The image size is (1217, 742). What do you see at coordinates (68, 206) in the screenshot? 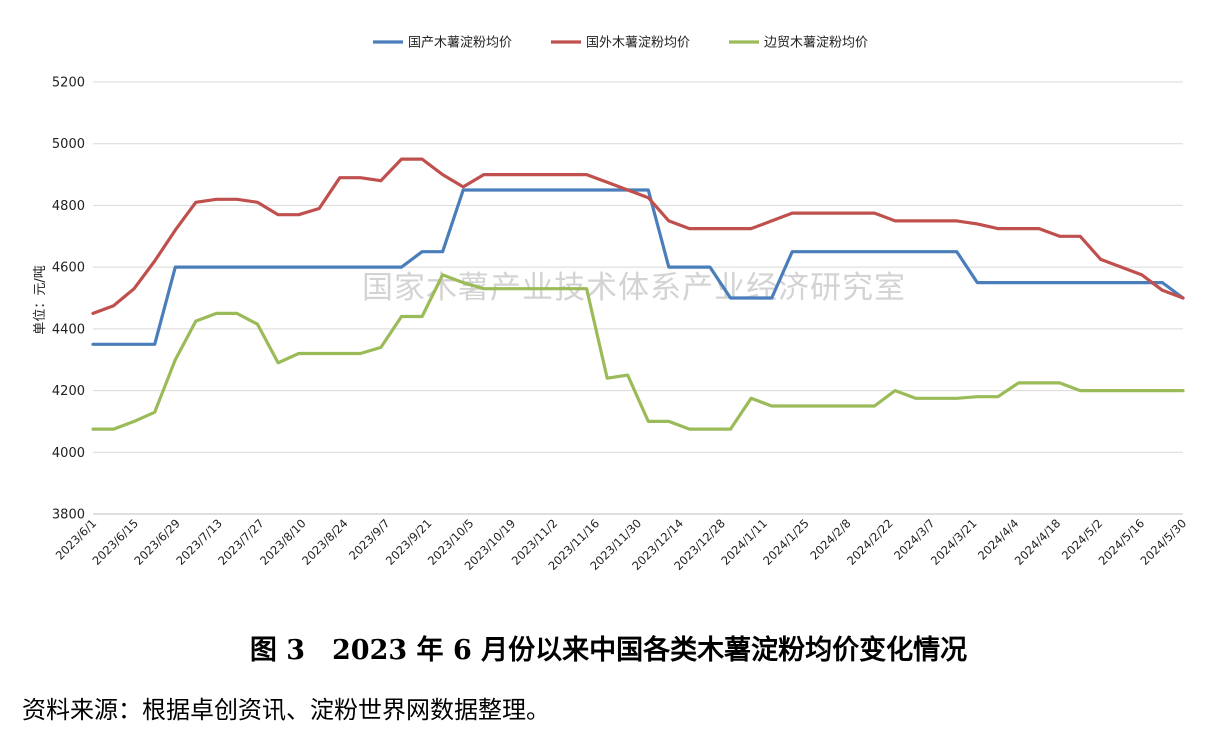
I see `y-tick-label: 4800` at bounding box center [68, 206].